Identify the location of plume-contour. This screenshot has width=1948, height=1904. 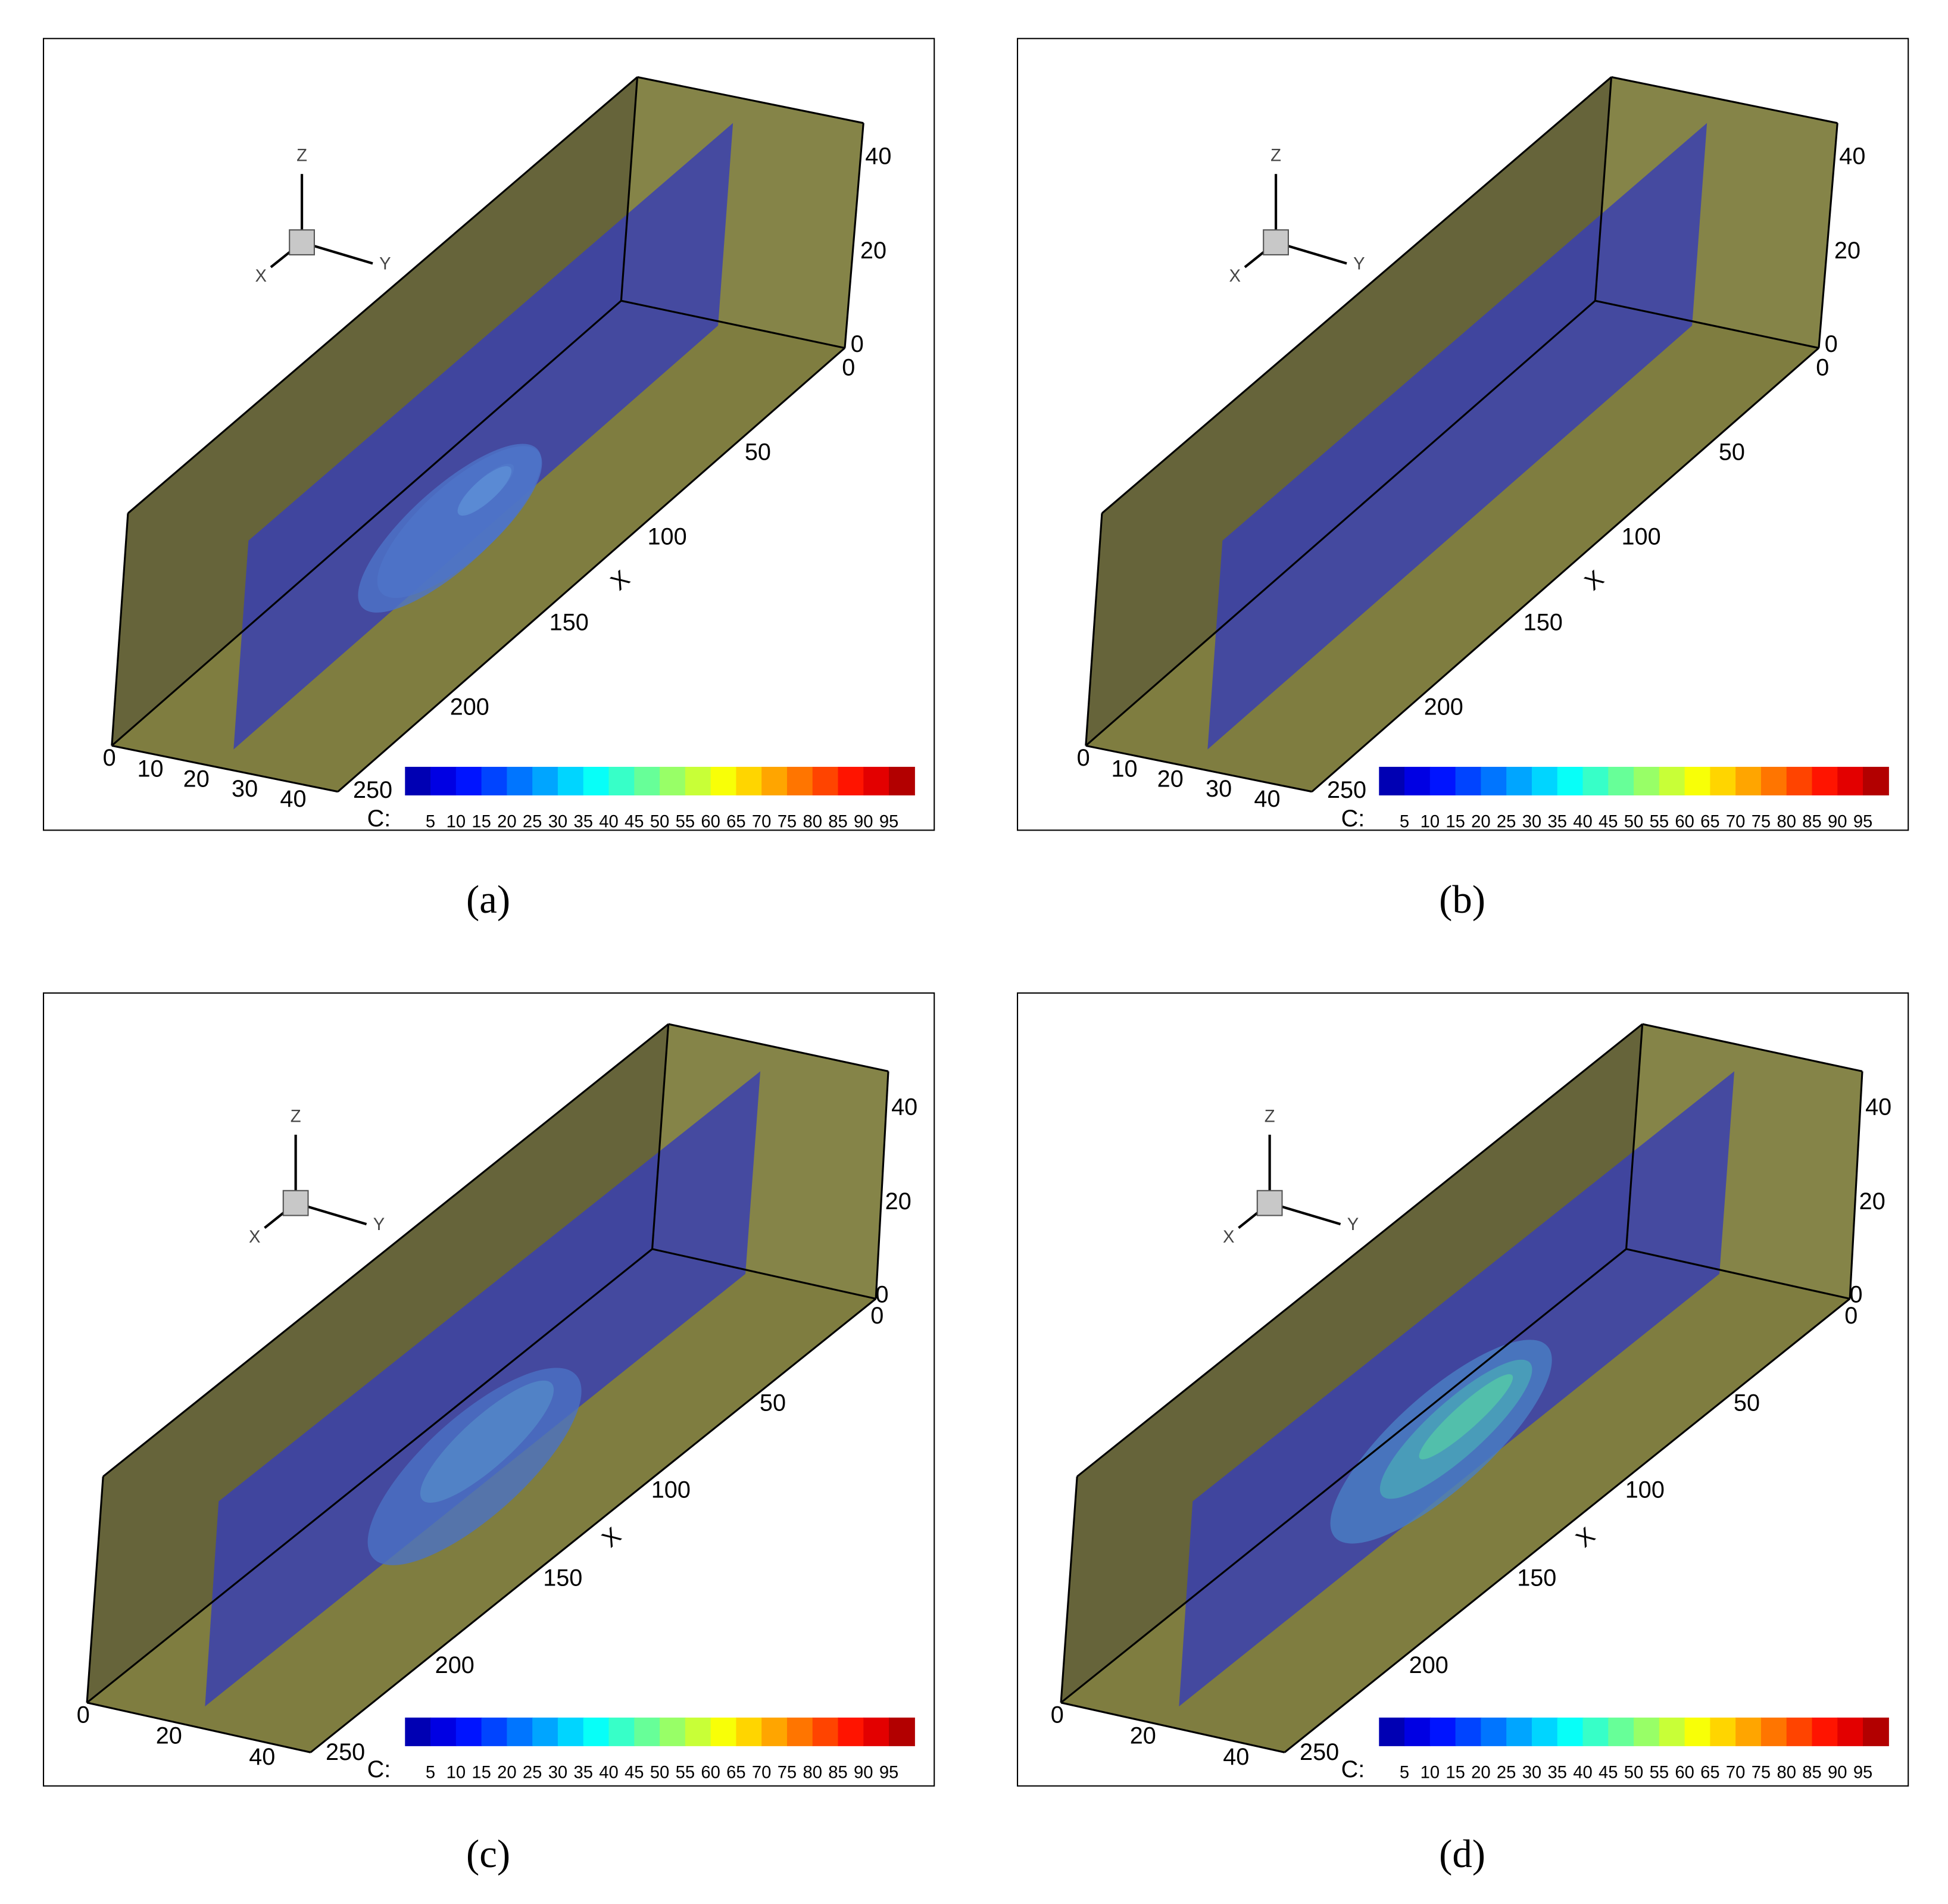
(487, 1441).